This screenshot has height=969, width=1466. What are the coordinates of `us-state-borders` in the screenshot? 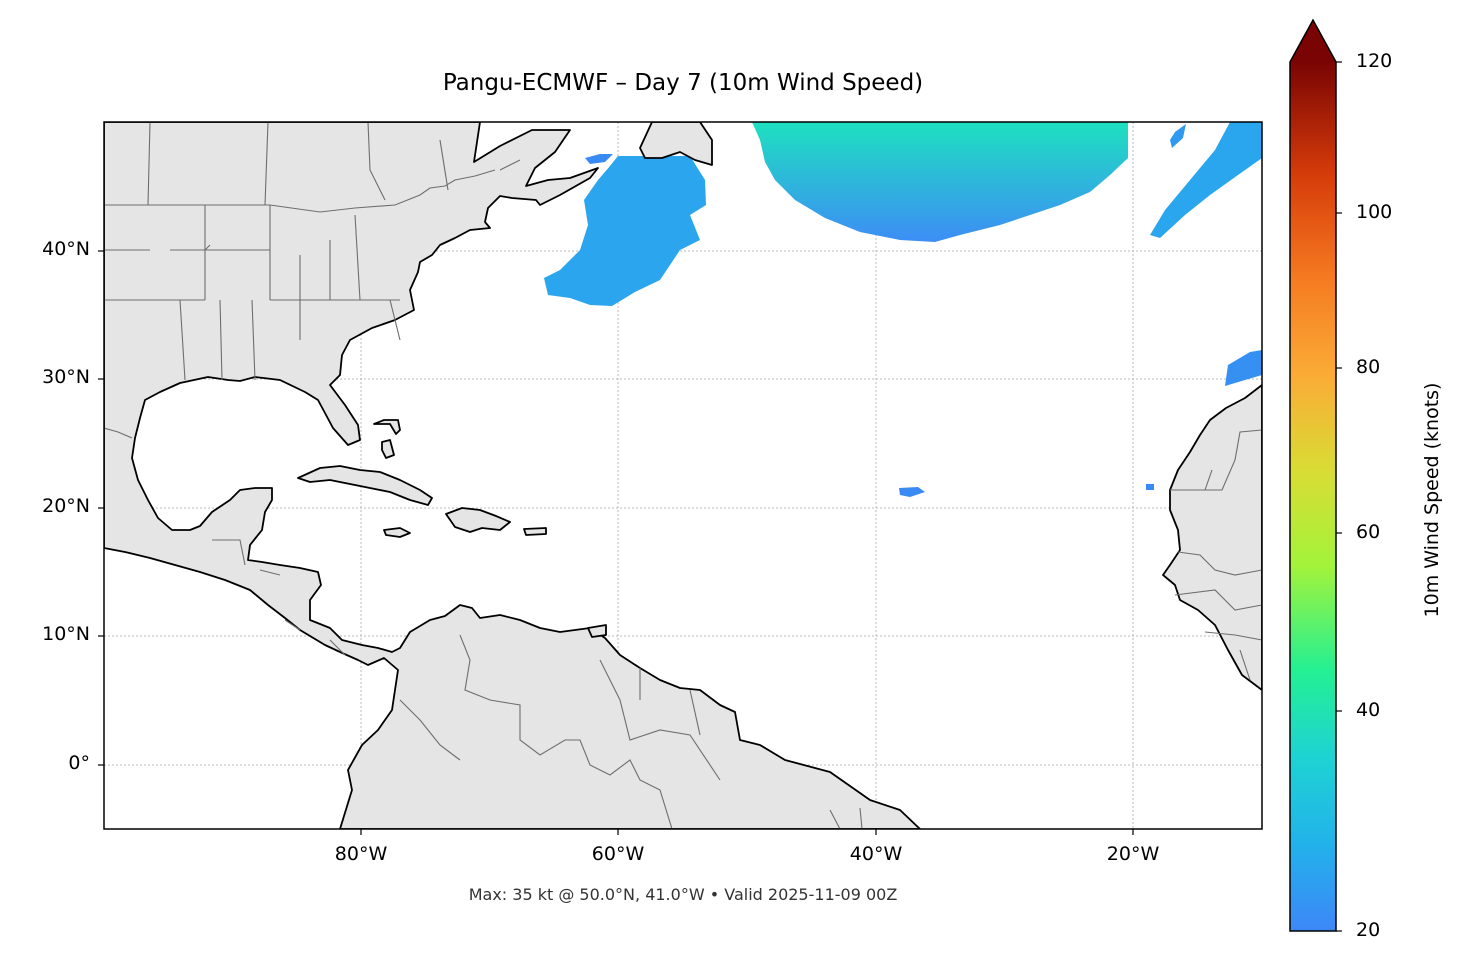 It's located at (252, 251).